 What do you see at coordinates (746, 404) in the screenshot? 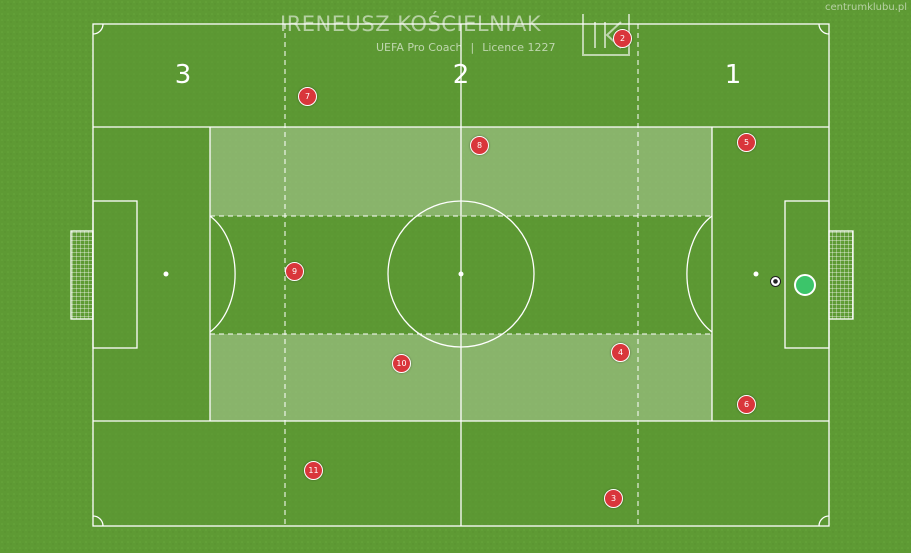
I see `player-marker: 6` at bounding box center [746, 404].